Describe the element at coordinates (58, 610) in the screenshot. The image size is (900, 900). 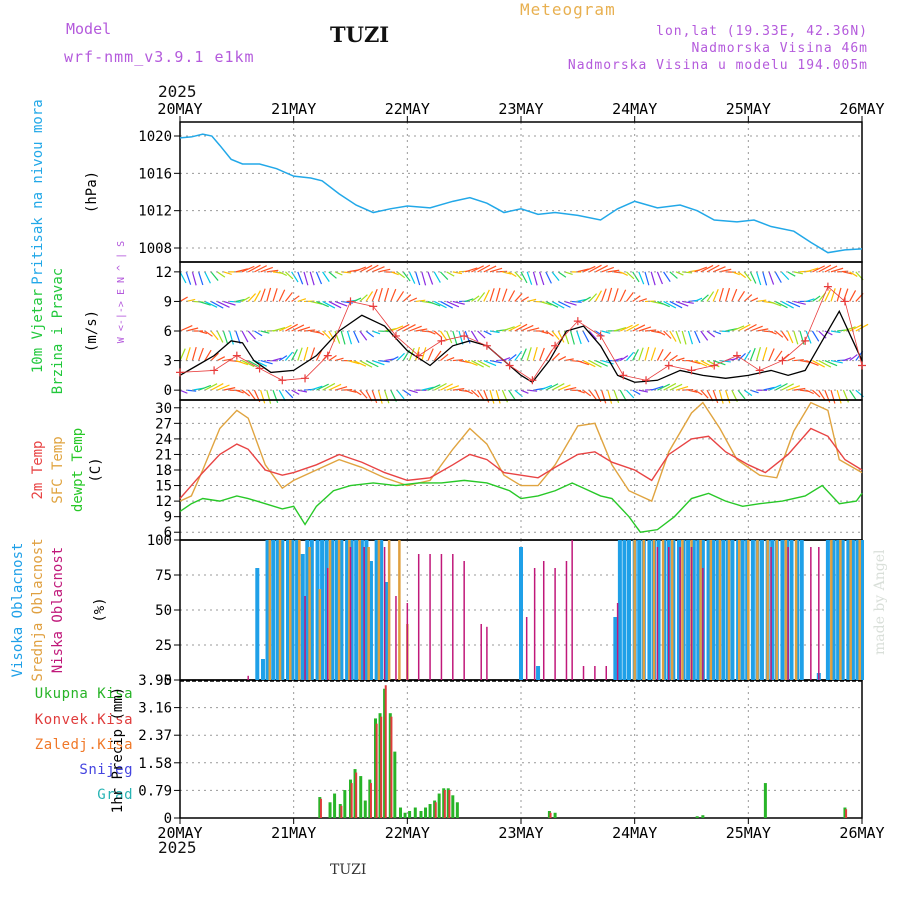
I see `cloud-low-axis-label: Niska Oblacnost` at that location.